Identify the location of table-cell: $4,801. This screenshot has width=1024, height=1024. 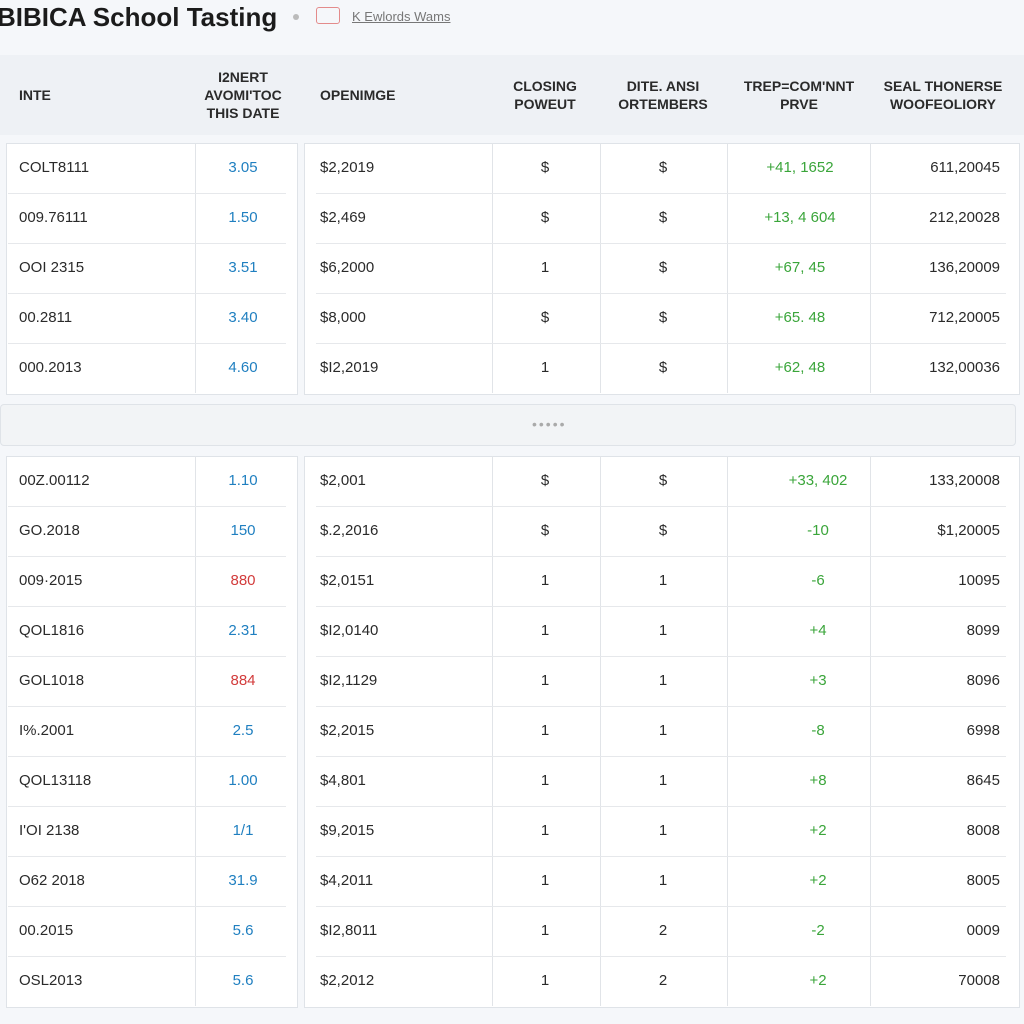
(343, 780).